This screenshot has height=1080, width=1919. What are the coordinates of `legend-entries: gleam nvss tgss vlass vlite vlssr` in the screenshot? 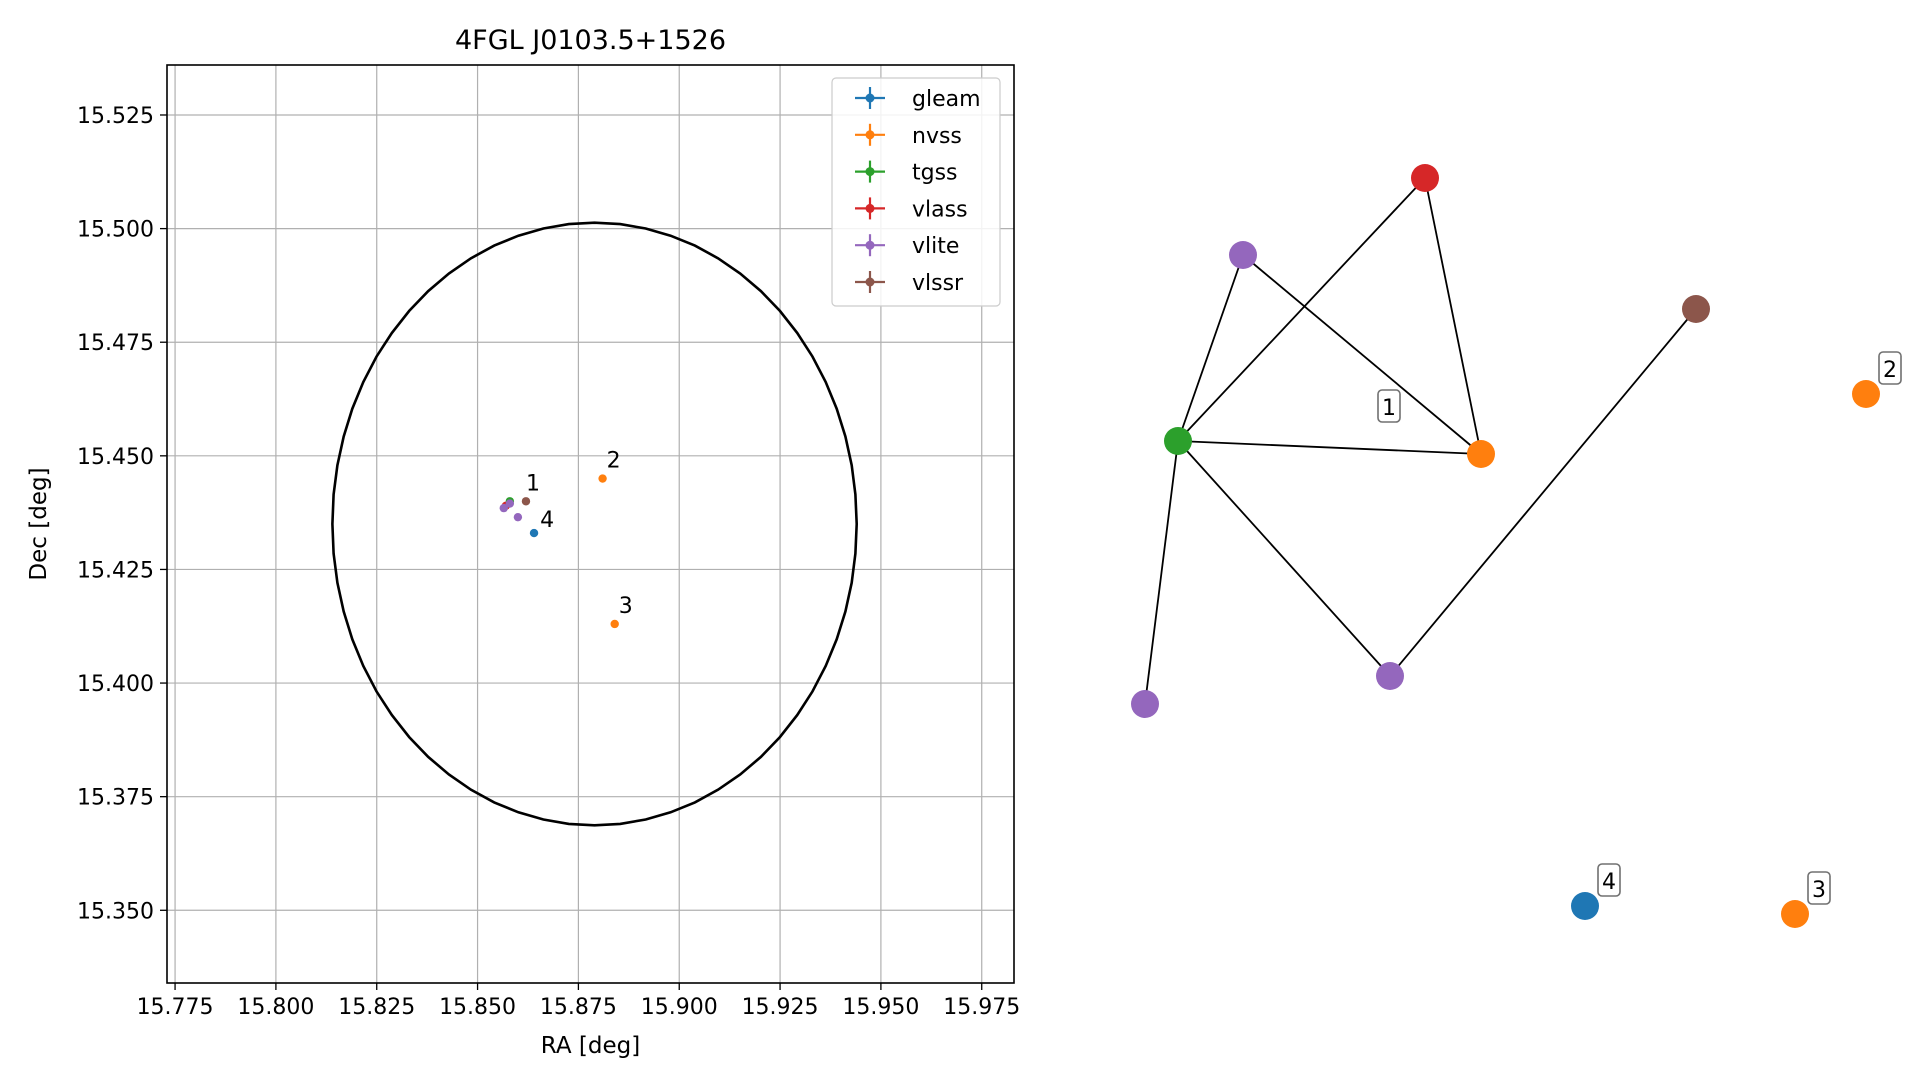 It's located at (918, 191).